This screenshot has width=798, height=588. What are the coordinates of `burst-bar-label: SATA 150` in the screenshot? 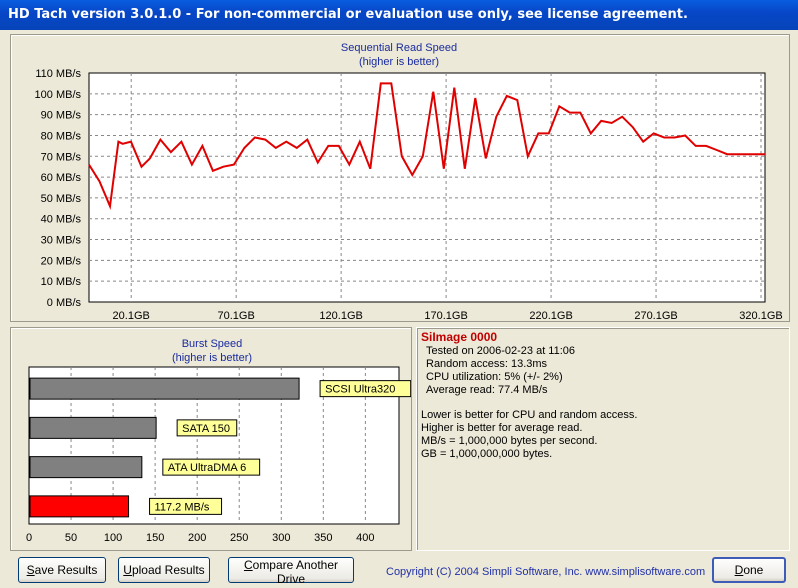 It's located at (206, 429).